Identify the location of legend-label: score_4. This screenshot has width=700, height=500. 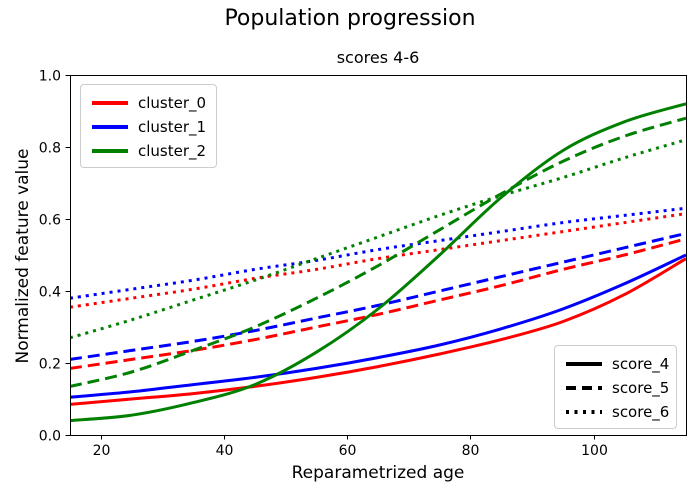
(641, 364).